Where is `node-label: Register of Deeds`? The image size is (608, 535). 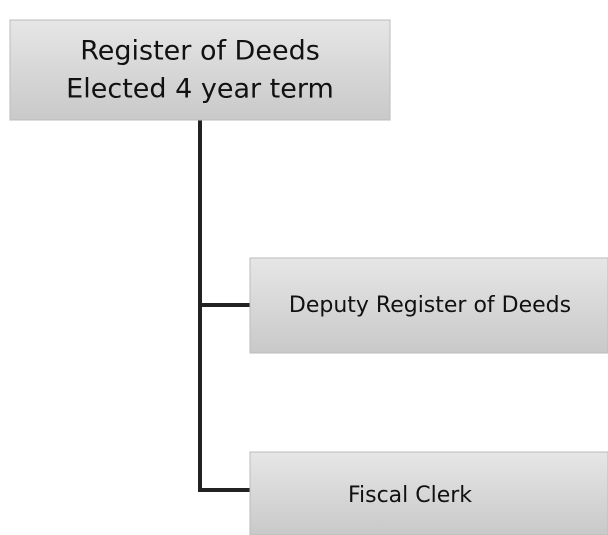 node-label: Register of Deeds is located at coordinates (200, 51).